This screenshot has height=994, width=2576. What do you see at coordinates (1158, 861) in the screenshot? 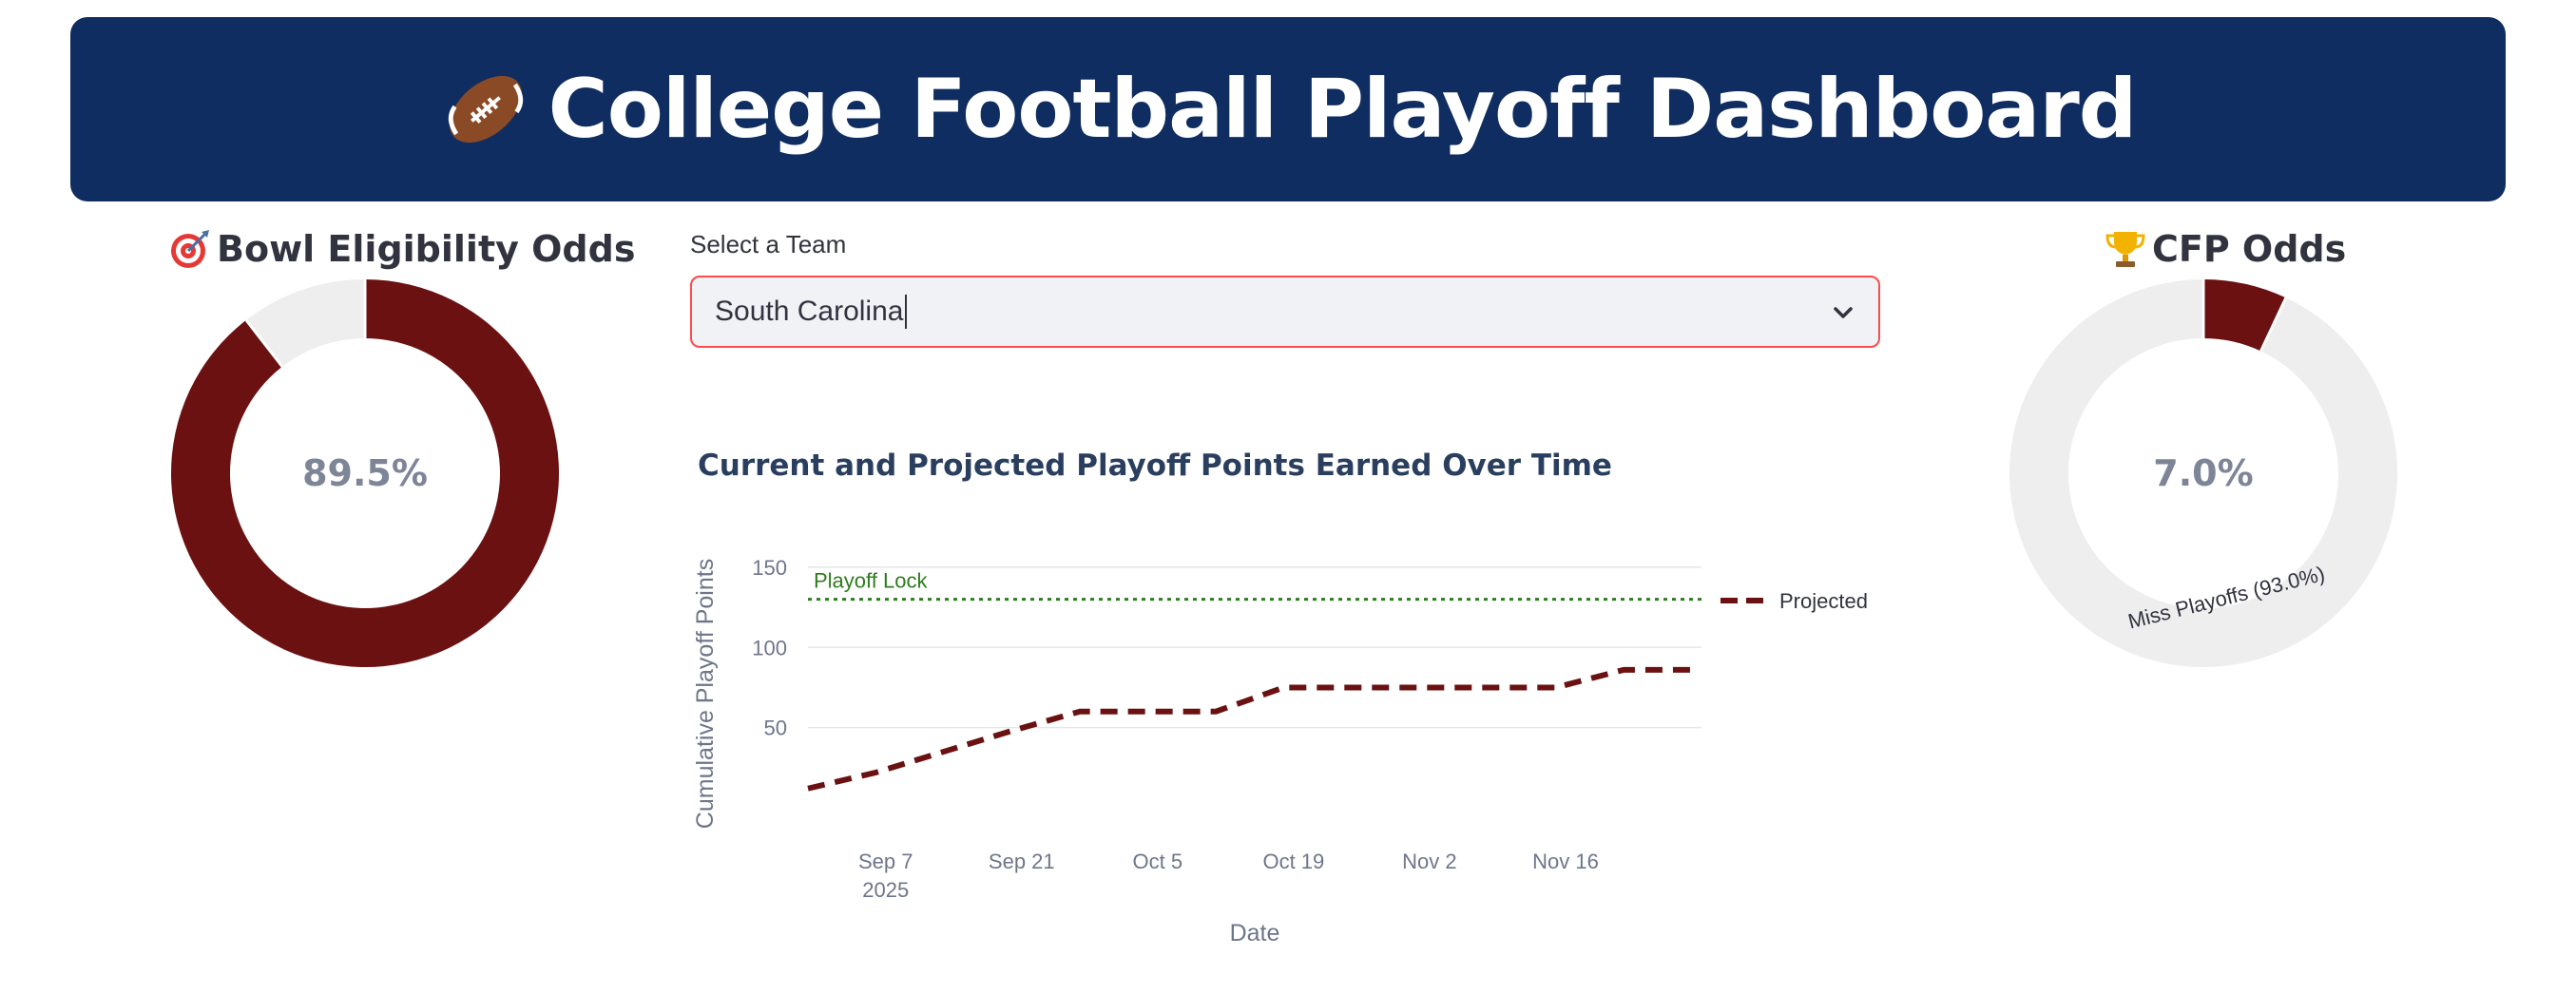
I see `x-tick-label: Oct 5` at bounding box center [1158, 861].